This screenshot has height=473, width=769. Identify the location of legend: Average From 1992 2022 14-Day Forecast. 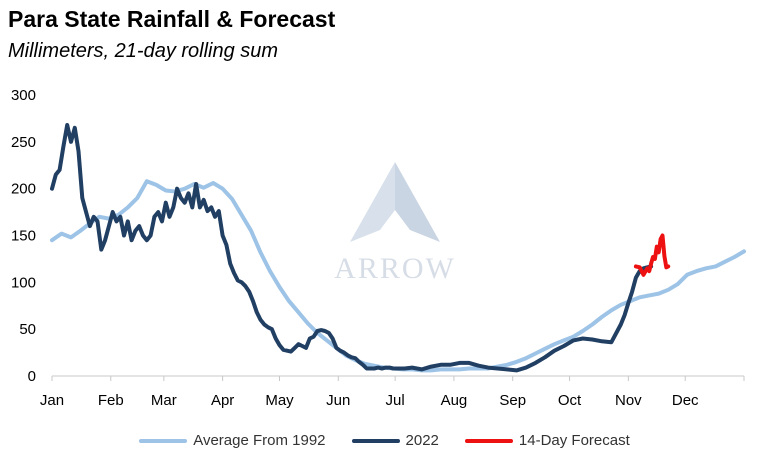
(384, 440).